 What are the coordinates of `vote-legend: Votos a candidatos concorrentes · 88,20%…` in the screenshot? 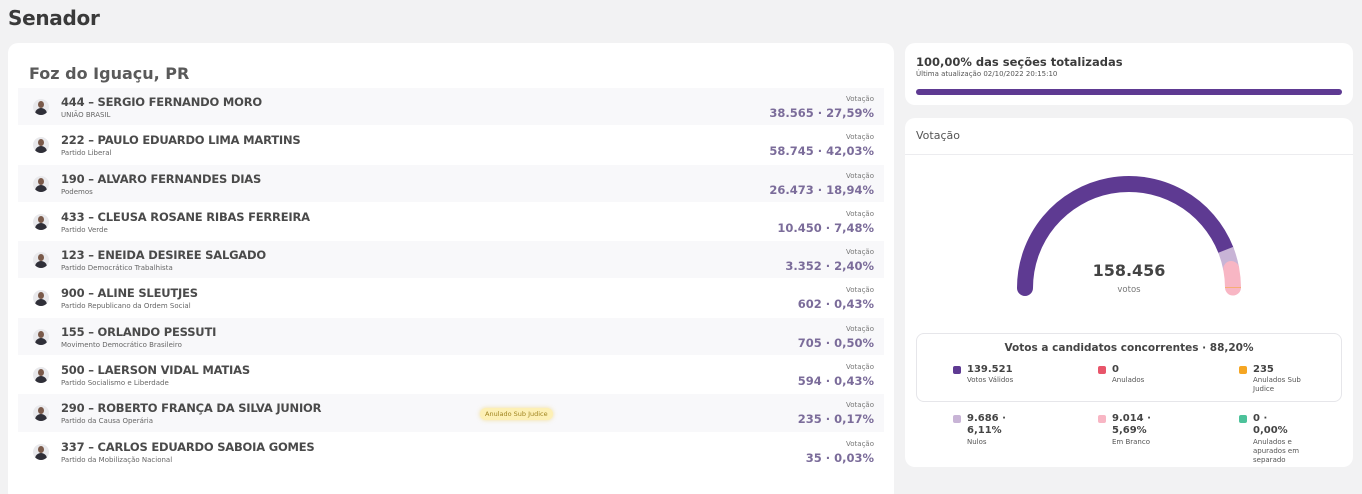 It's located at (1129, 398).